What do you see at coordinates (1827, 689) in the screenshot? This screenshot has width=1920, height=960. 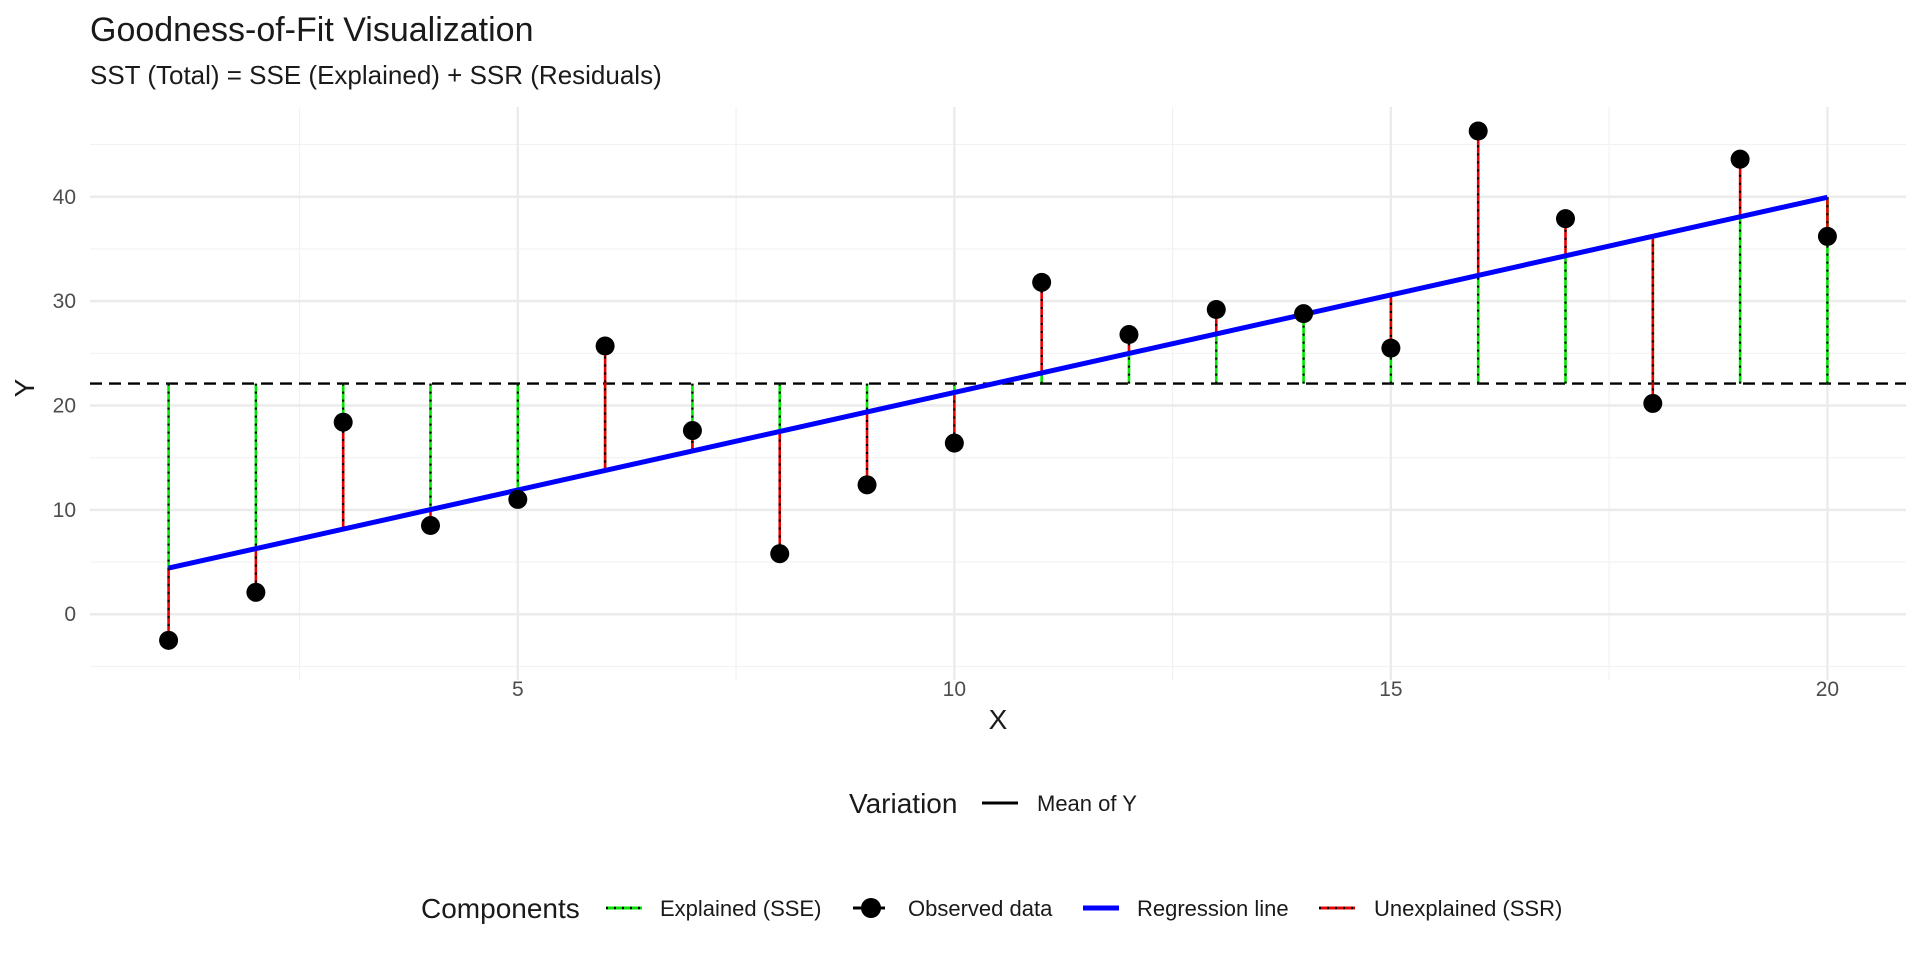 I see `x-tick-label: 20` at bounding box center [1827, 689].